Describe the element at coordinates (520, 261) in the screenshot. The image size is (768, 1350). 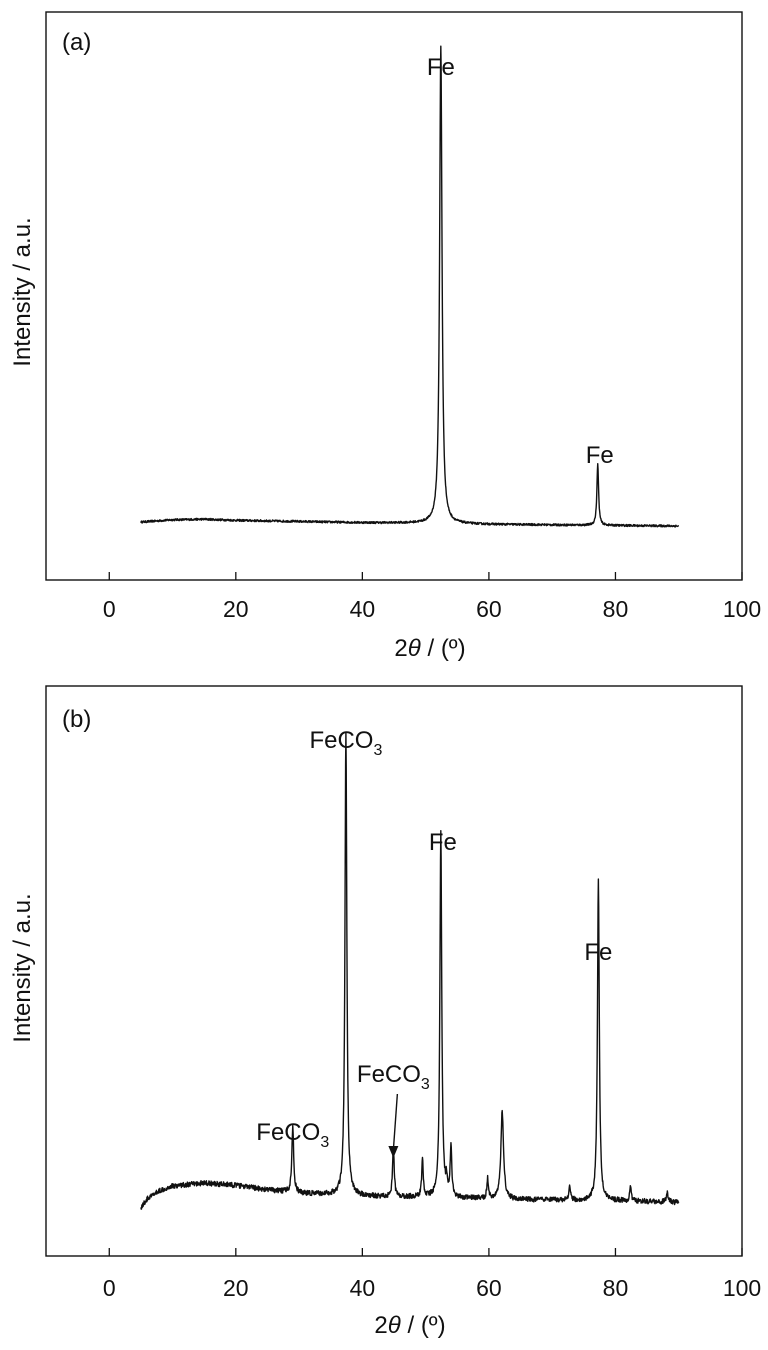
I see `peak-annotations-a: Fe Fe` at that location.